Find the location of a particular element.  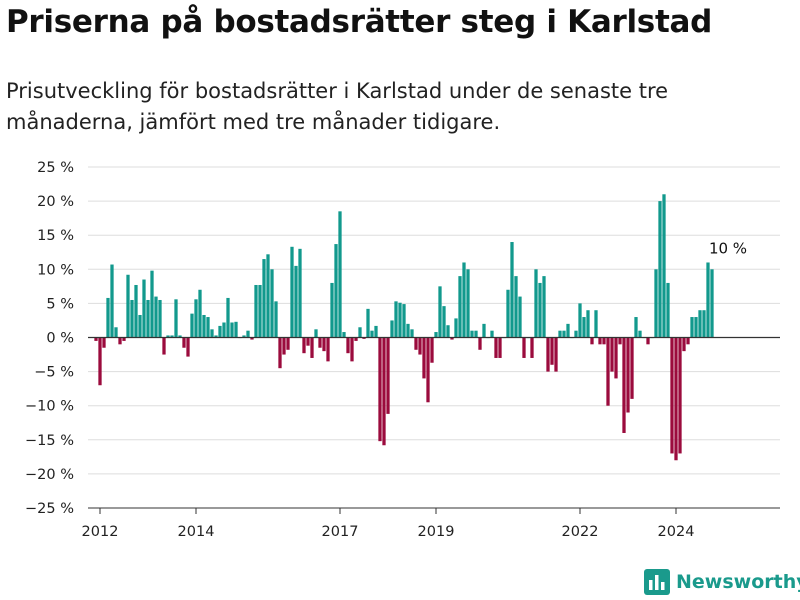

y-tick-label: −20 % is located at coordinates (49, 475).